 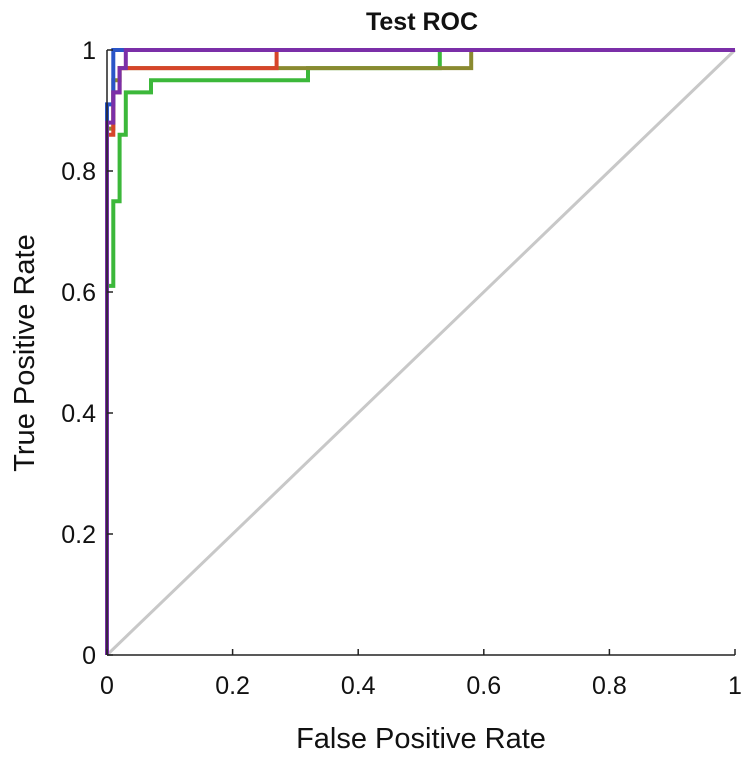 I want to click on x-tick-label: 0.8, so click(x=609, y=686).